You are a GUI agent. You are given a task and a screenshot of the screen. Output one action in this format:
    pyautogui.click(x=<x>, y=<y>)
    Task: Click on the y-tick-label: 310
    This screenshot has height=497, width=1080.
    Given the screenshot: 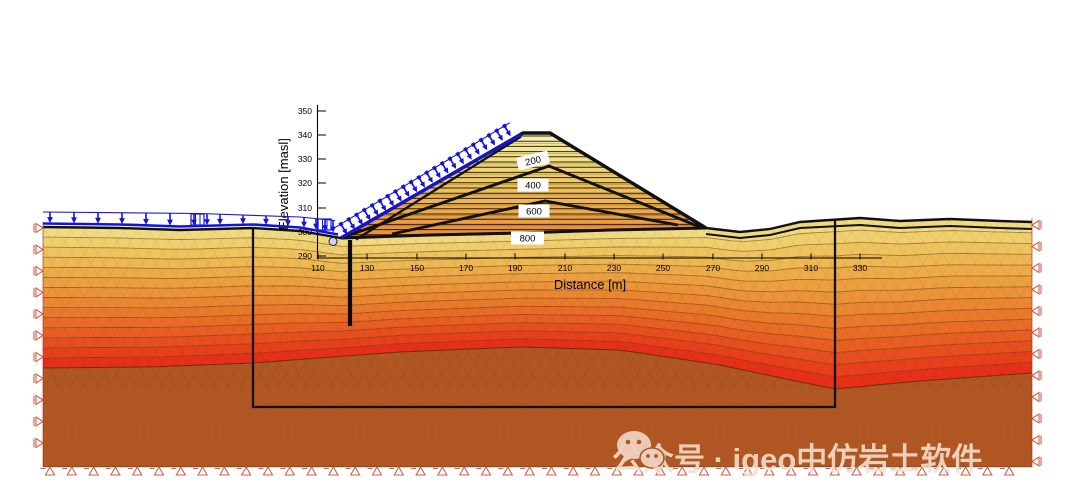 What is the action you would take?
    pyautogui.click(x=305, y=208)
    